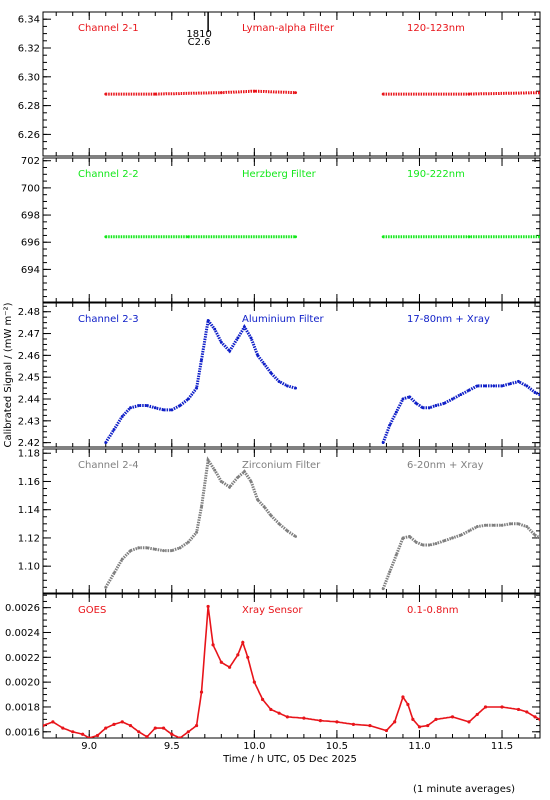 This screenshot has width=550, height=800. I want to click on y-tick-label: 1.14, so click(29, 510).